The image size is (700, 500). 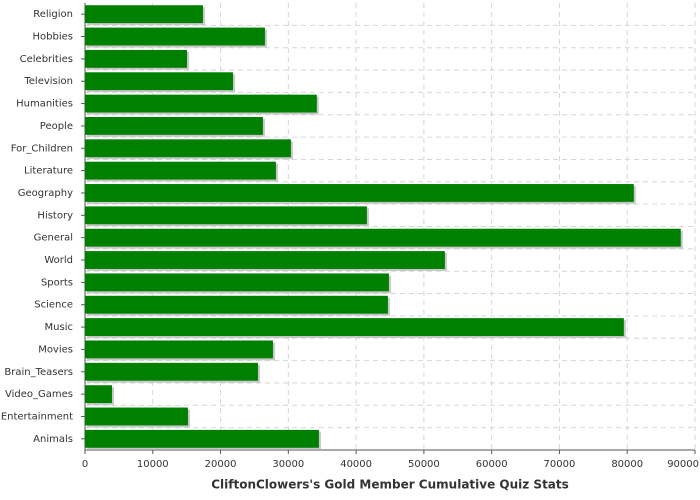 I want to click on x-tick-label: 0, so click(x=85, y=464).